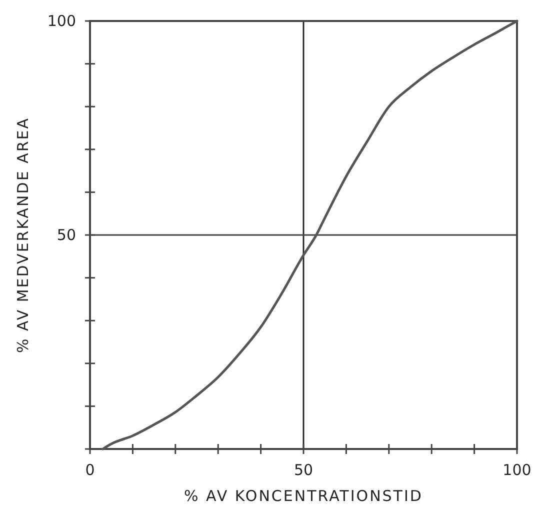 The width and height of the screenshot is (535, 519). I want to click on x-axis-title: % AV KONCENTRATIONSTID, so click(303, 496).